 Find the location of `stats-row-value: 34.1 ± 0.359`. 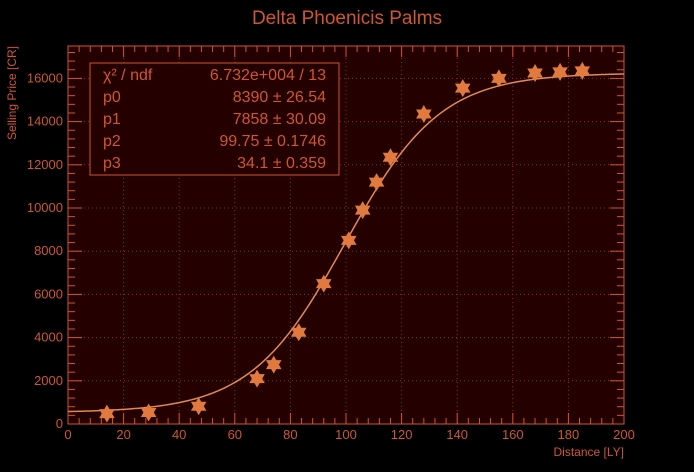

stats-row-value: 34.1 ± 0.359 is located at coordinates (281, 163).